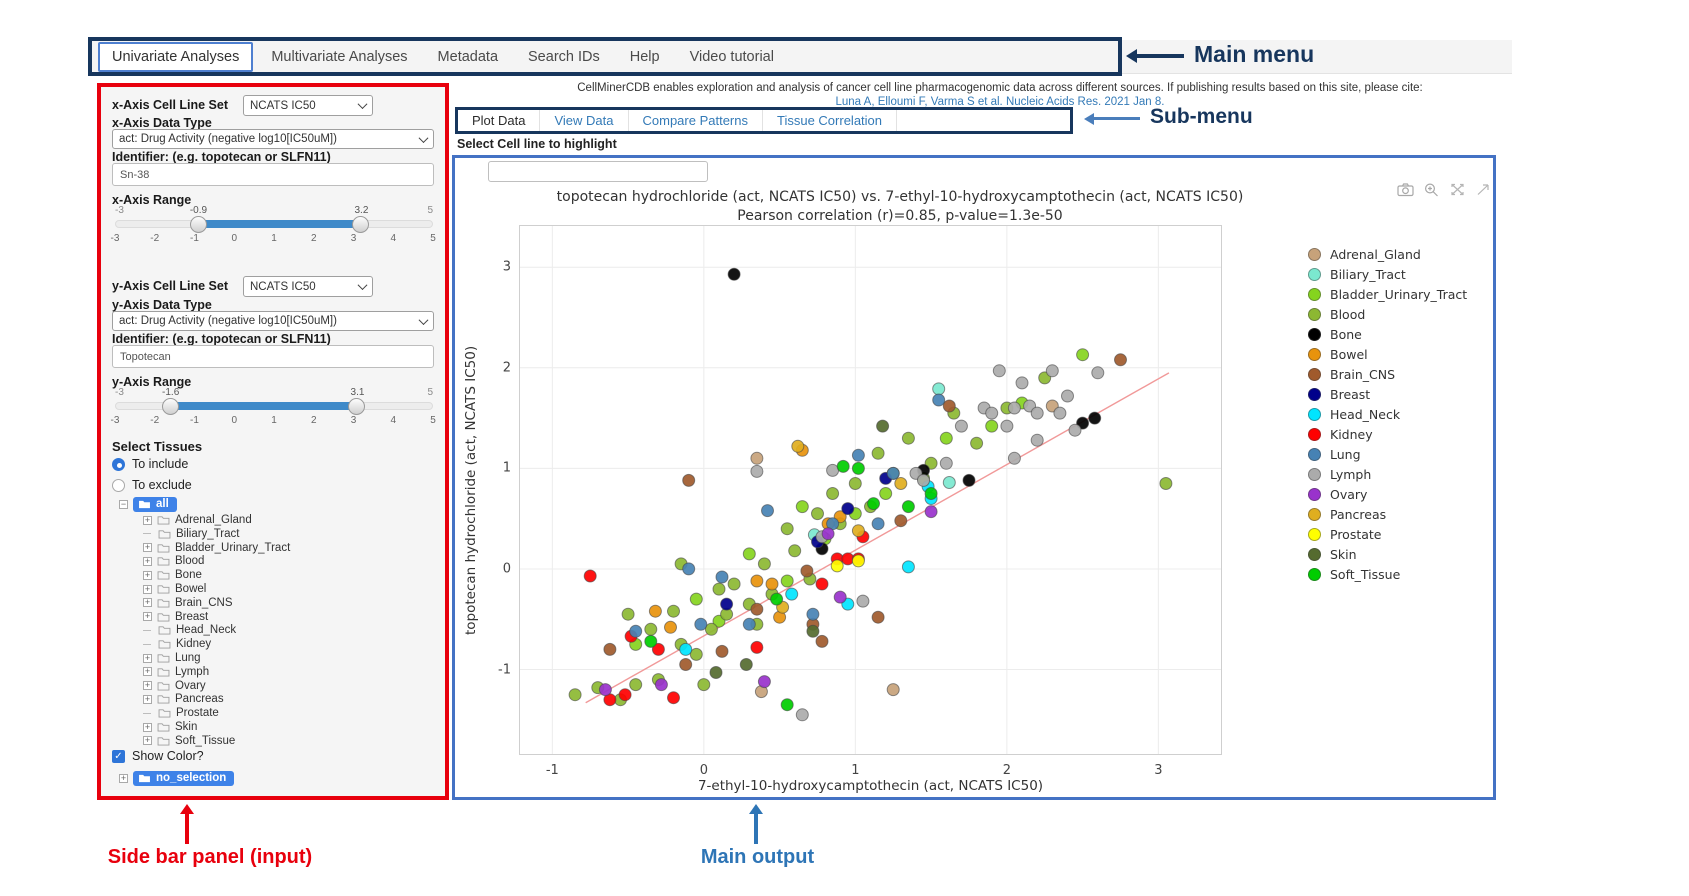  What do you see at coordinates (273, 356) in the screenshot?
I see `y-axis-identifier-input` at bounding box center [273, 356].